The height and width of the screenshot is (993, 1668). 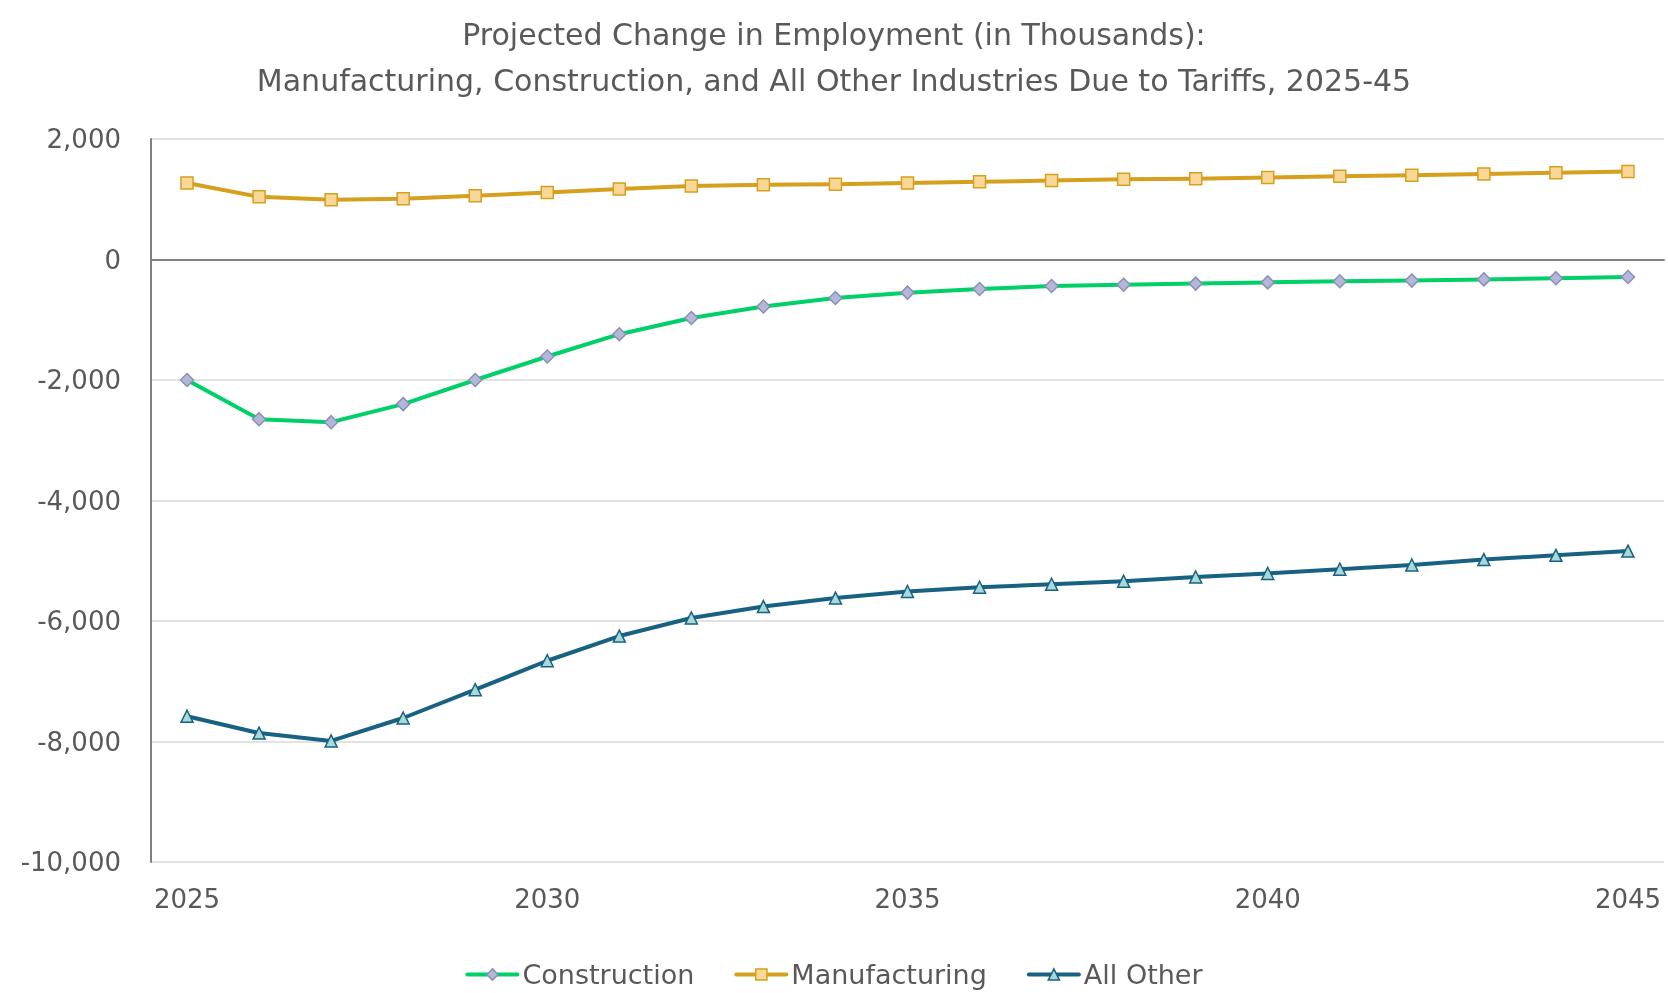 I want to click on y-tick-label: 2,000, so click(x=83, y=139).